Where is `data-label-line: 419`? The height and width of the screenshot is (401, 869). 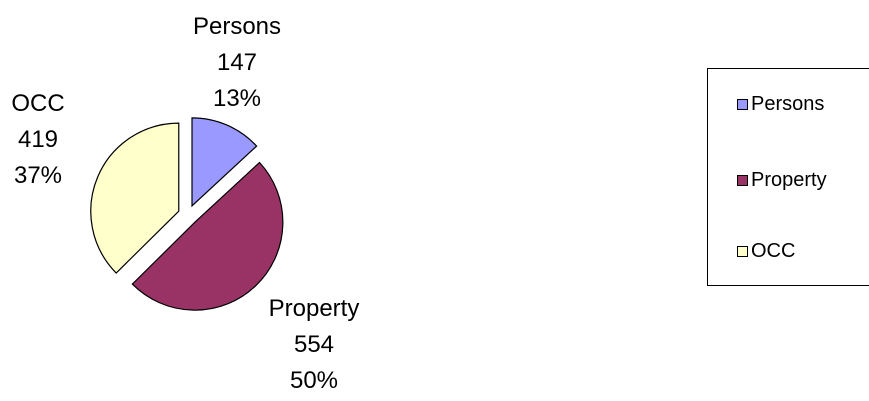
data-label-line: 419 is located at coordinates (38, 139).